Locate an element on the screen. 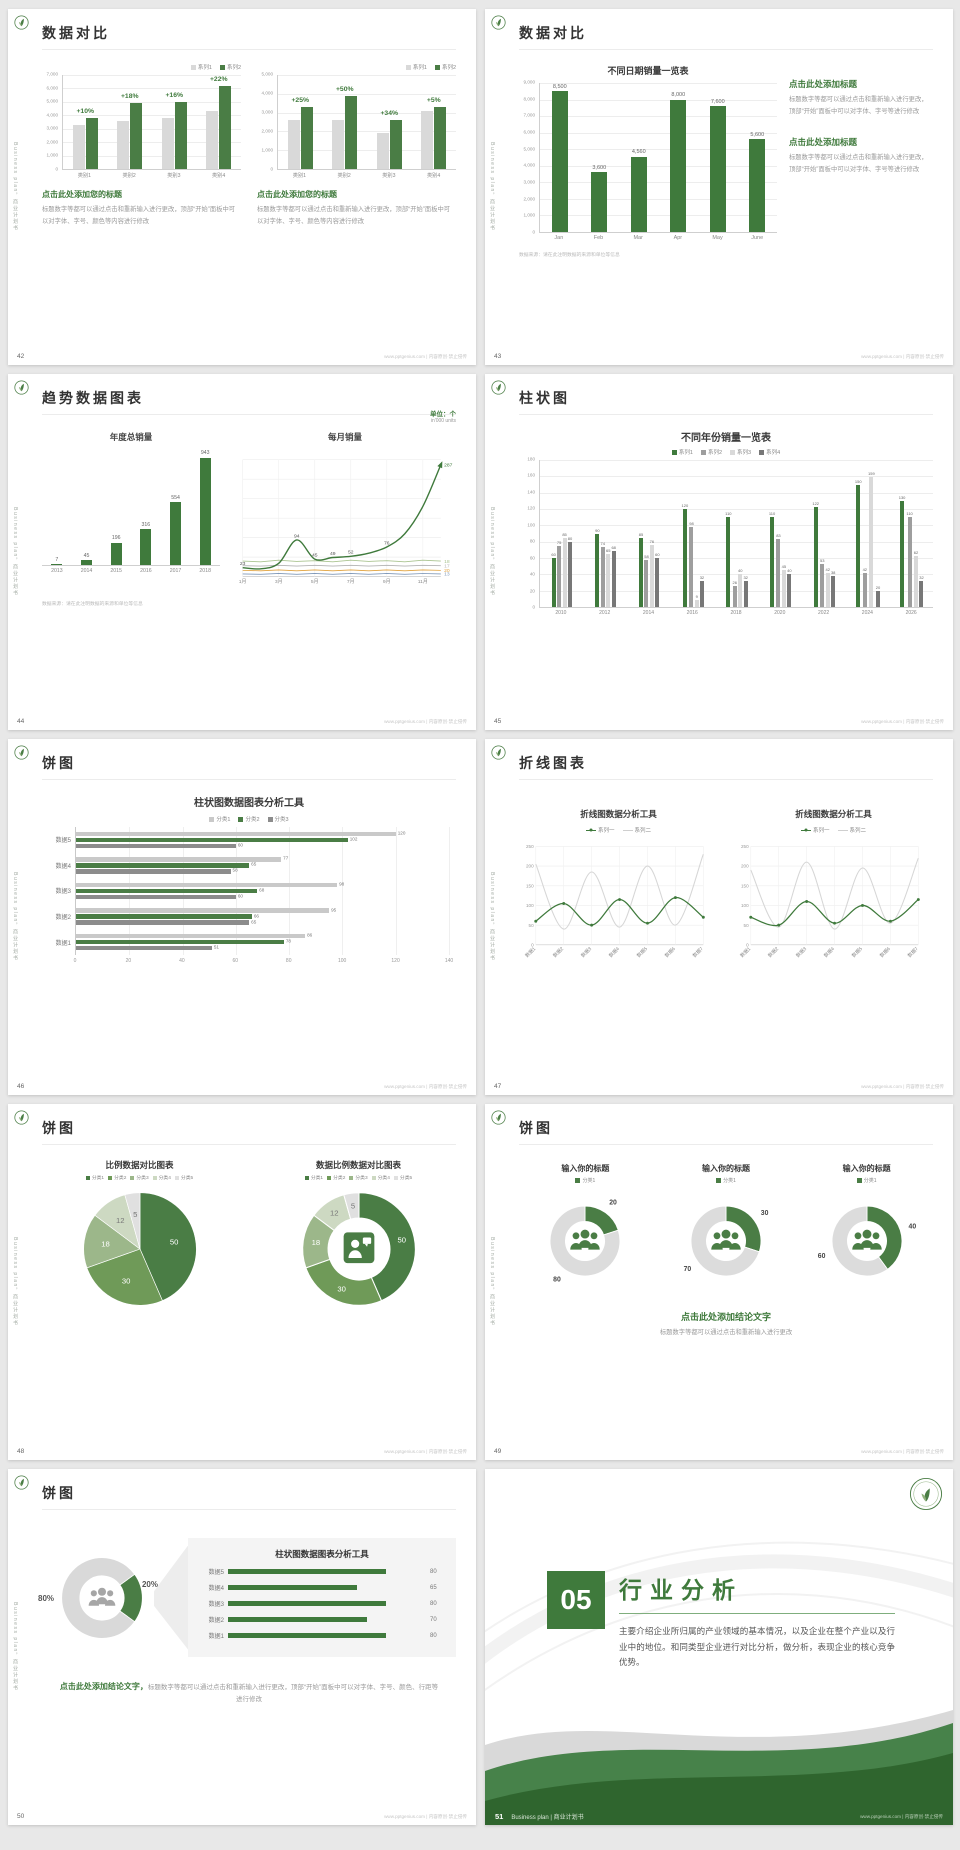 Image resolution: width=960 pixels, height=1850 pixels. vb-bars: 8,500 is located at coordinates (559, 157).